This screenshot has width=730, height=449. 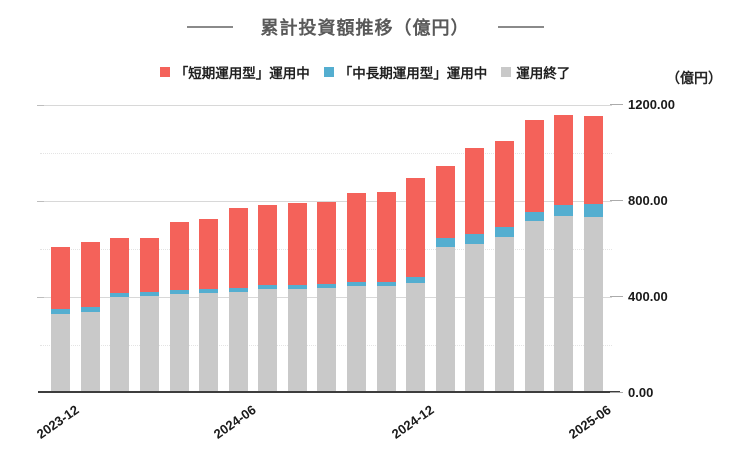 I want to click on legend-item-mid-long-term: 「中長期運用型」運用中, so click(x=405, y=72).